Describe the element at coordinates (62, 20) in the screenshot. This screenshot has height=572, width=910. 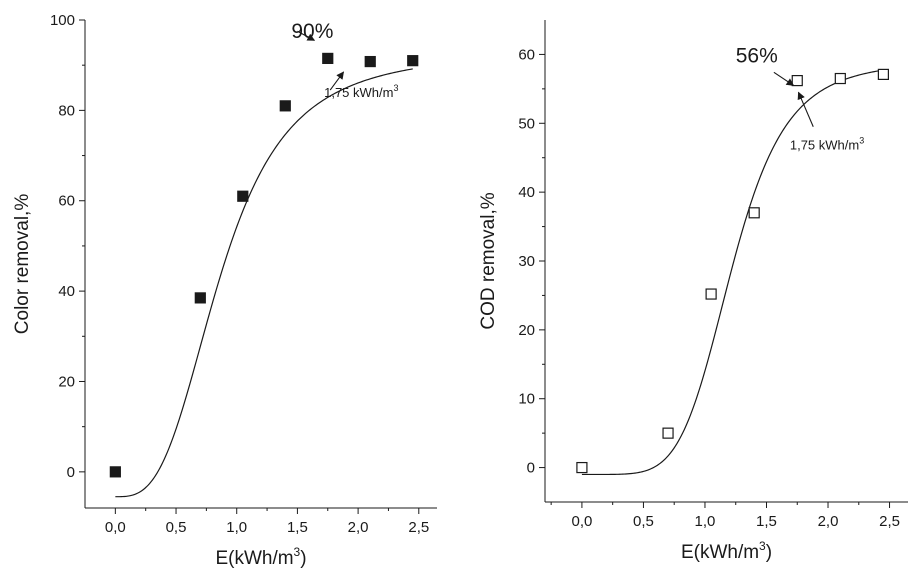
I see `y-tick-label: 100` at that location.